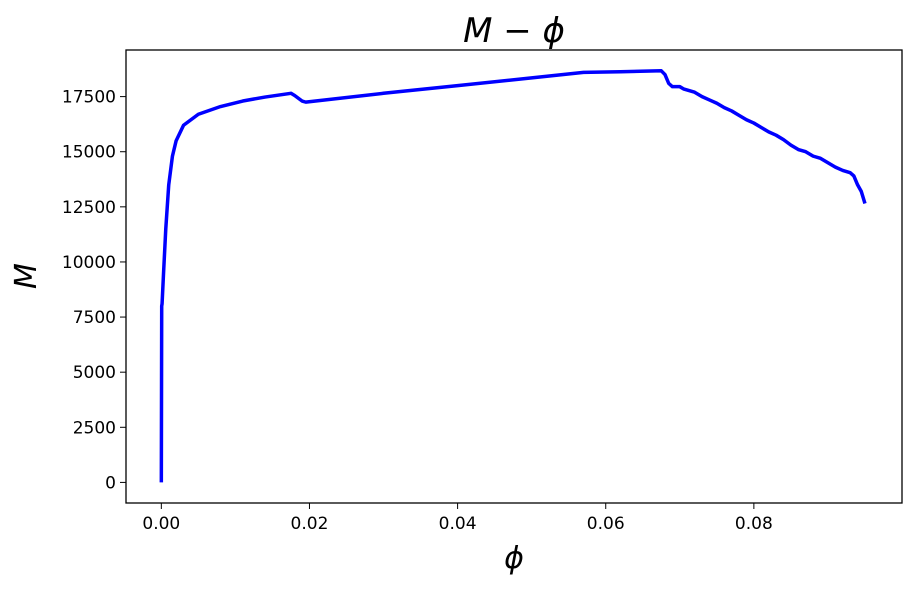 The image size is (910, 590). I want to click on x-tick-label: 0.02, so click(310, 524).